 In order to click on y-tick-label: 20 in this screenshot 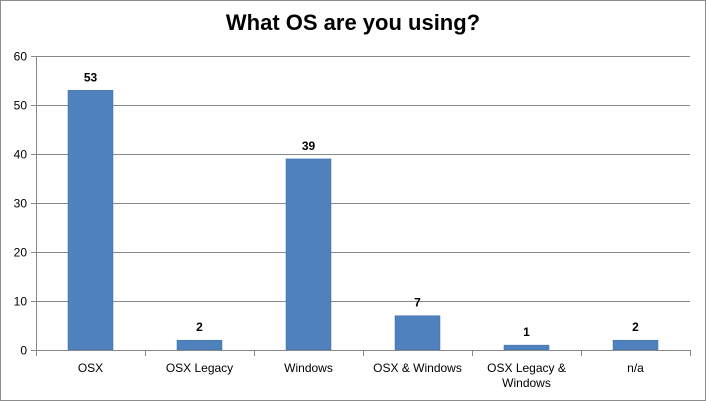, I will do `click(21, 253)`.